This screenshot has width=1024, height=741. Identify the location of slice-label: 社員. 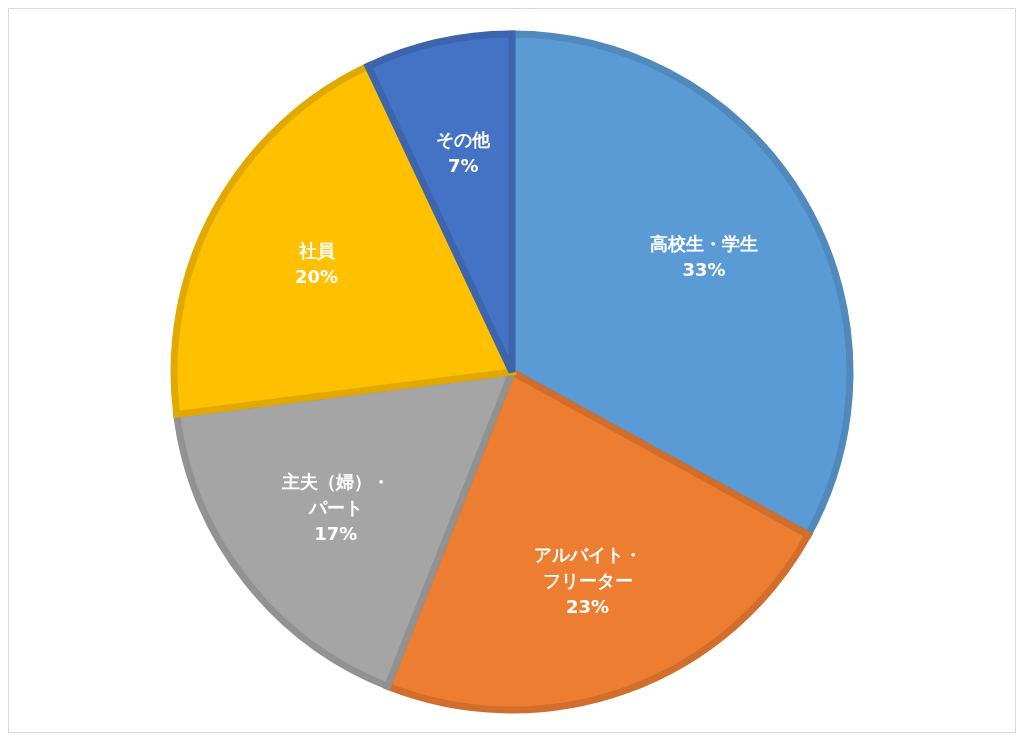
(316, 250).